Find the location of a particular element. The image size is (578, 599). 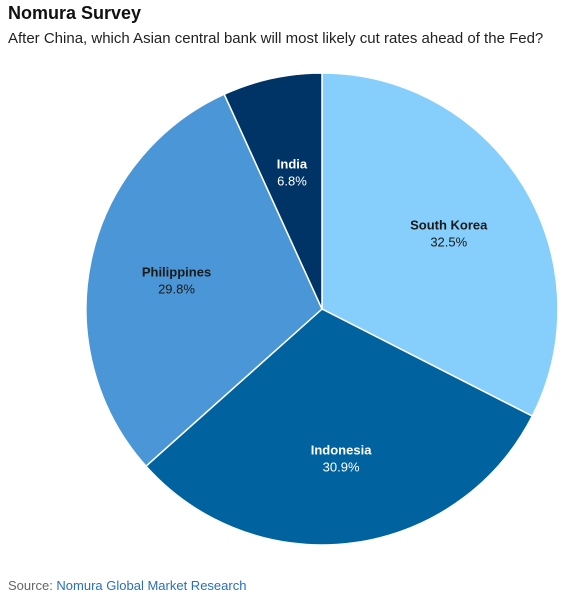

slice-label-india: India is located at coordinates (292, 164).